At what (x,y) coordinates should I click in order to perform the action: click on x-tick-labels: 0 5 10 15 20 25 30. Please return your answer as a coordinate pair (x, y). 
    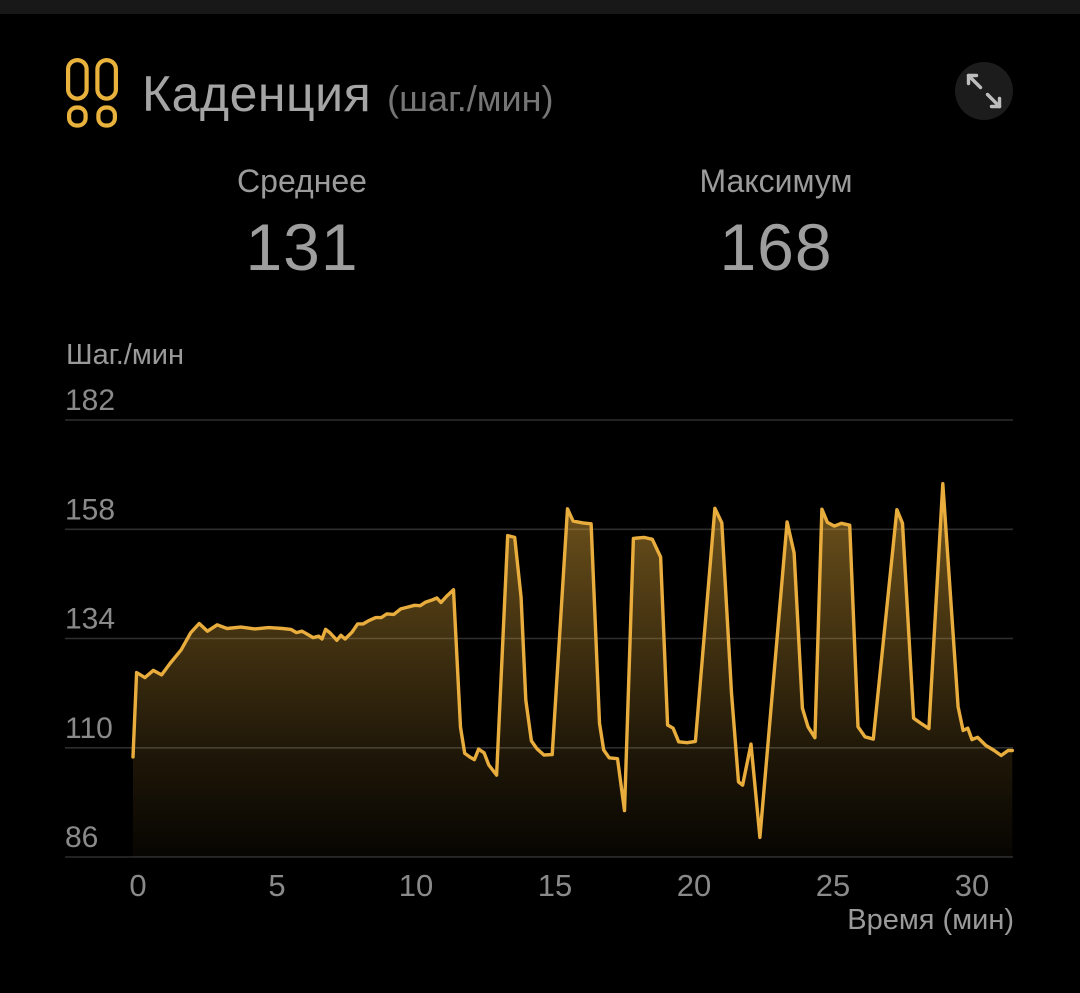
    Looking at the image, I should click on (559, 885).